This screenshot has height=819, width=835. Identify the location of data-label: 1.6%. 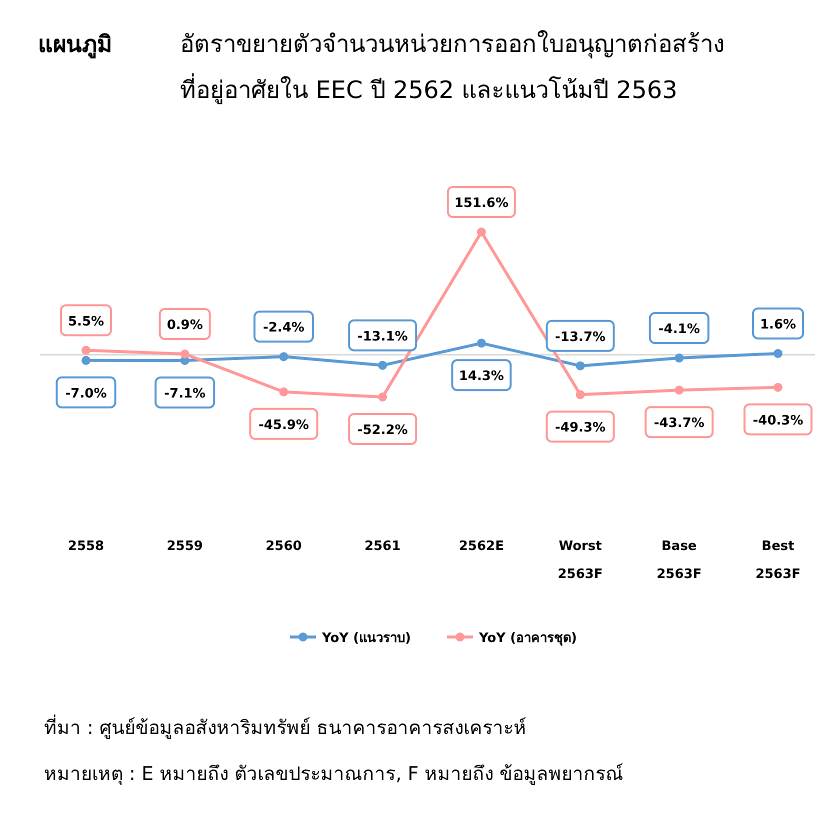
(778, 324).